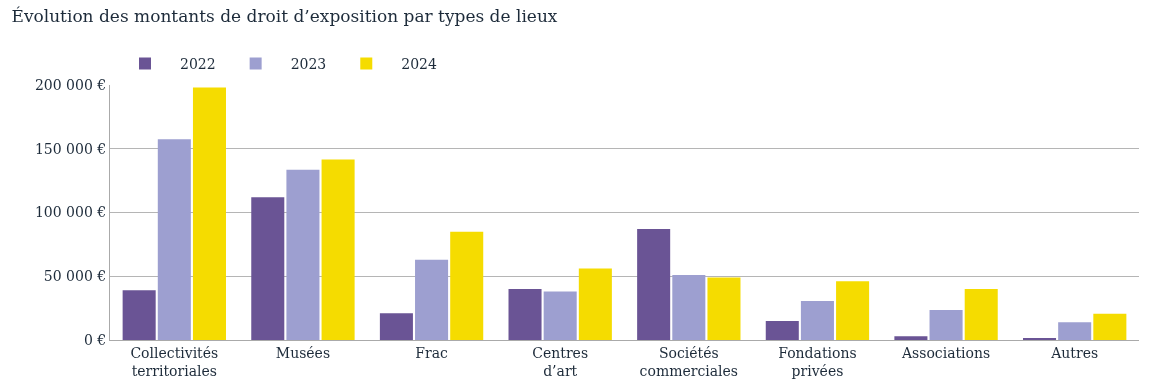 The width and height of the screenshot is (1149, 390). What do you see at coordinates (419, 63) in the screenshot?
I see `legend-label: 2024` at bounding box center [419, 63].